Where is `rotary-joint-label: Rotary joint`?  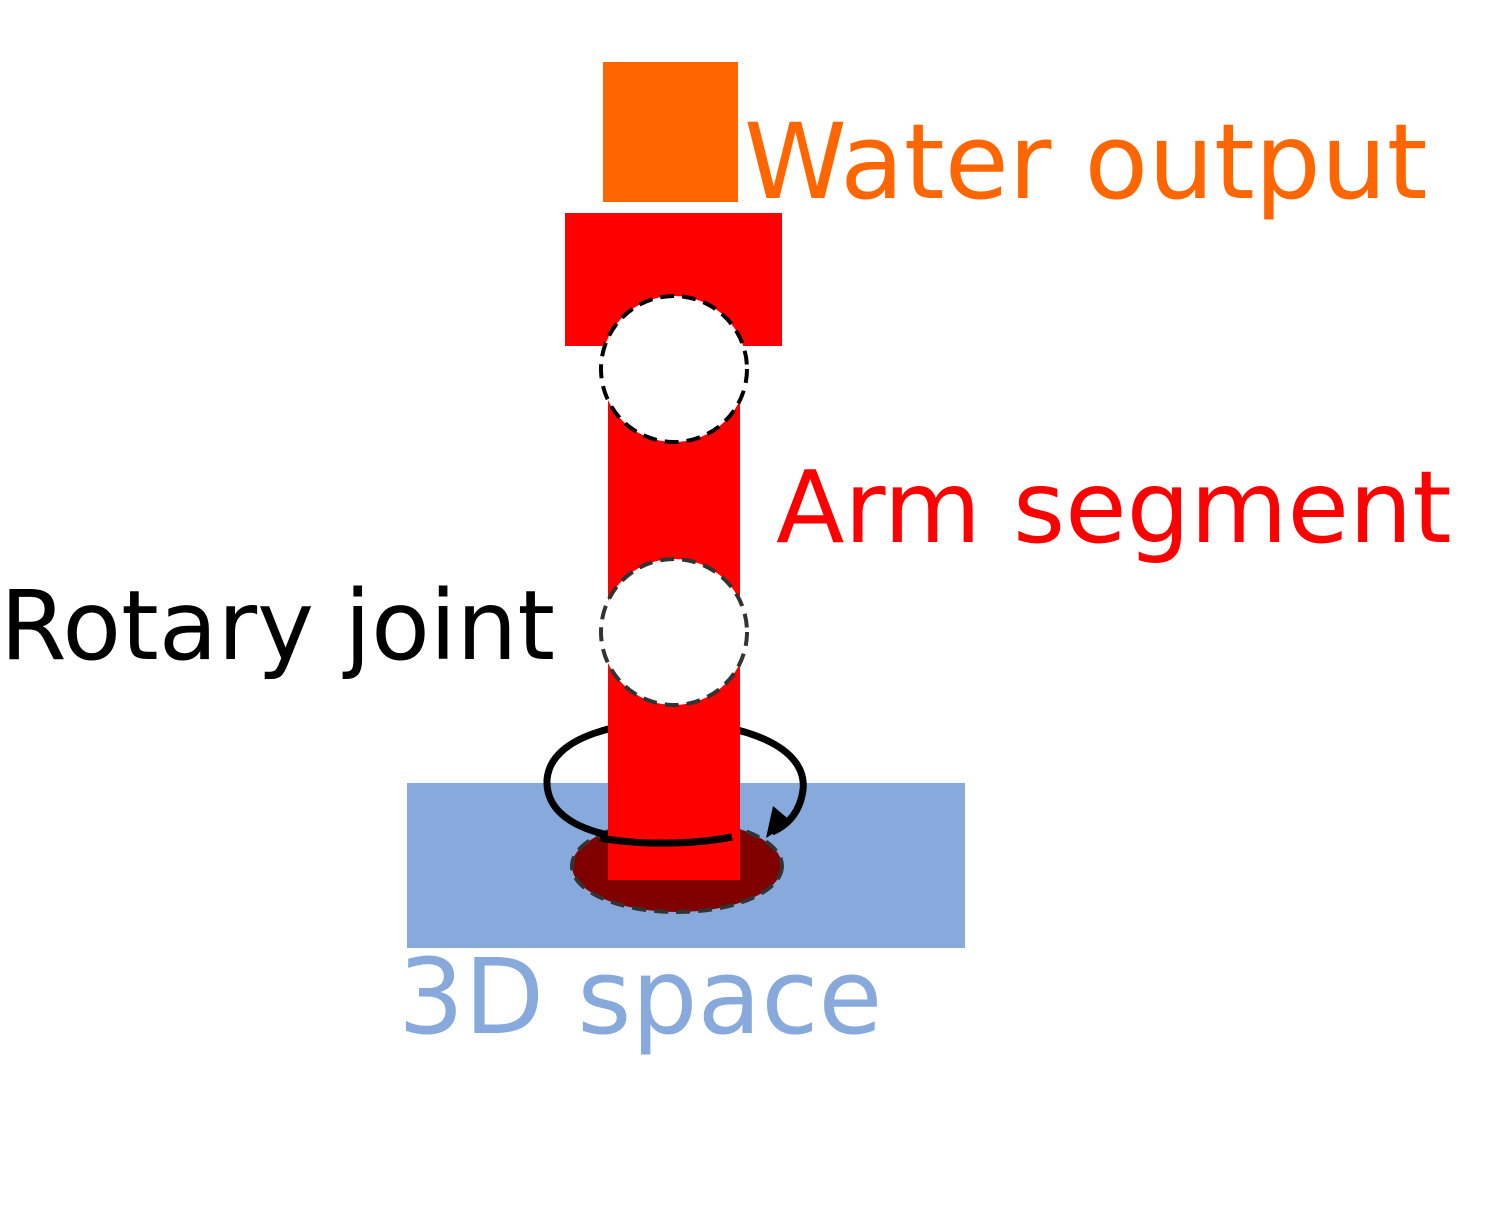
rotary-joint-label: Rotary joint is located at coordinates (277, 626).